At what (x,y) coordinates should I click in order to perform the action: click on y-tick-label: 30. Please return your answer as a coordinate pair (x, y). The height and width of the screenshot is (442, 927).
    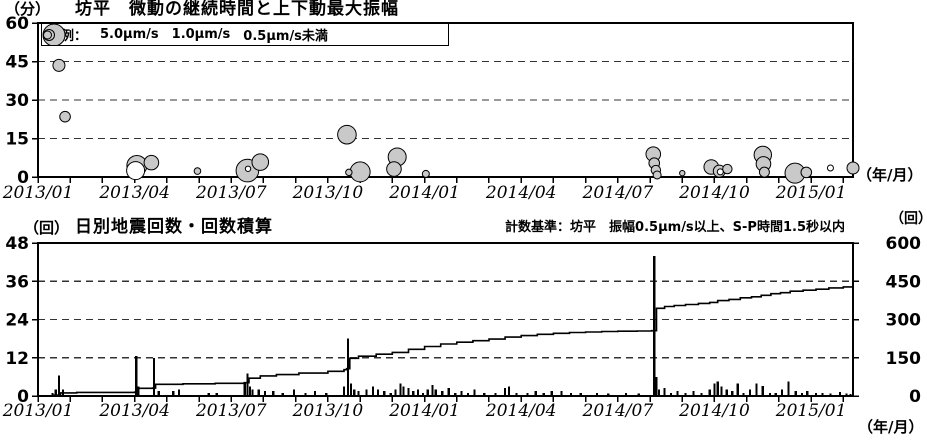
    Looking at the image, I should click on (17, 101).